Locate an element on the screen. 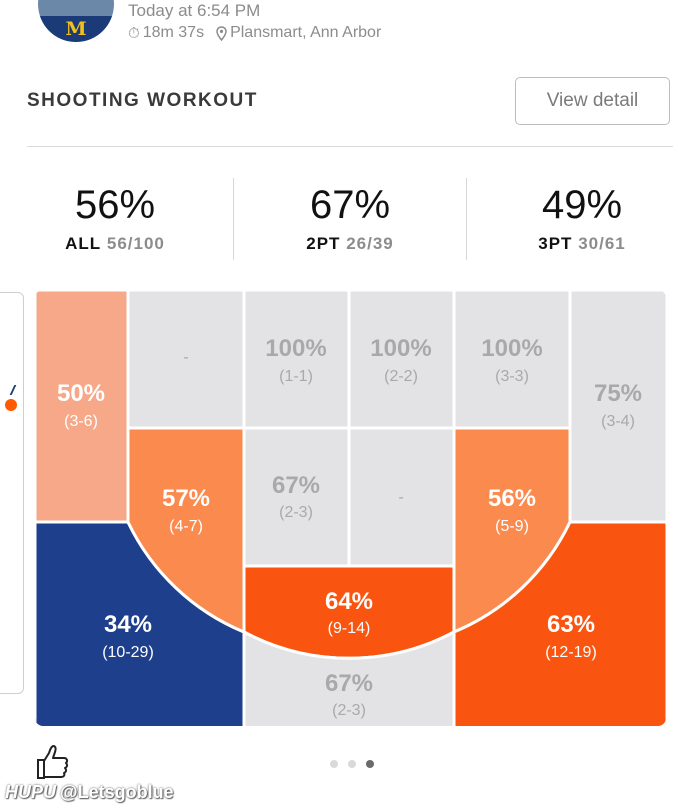  section-title: SHOOTING WORKOUT is located at coordinates (142, 100).